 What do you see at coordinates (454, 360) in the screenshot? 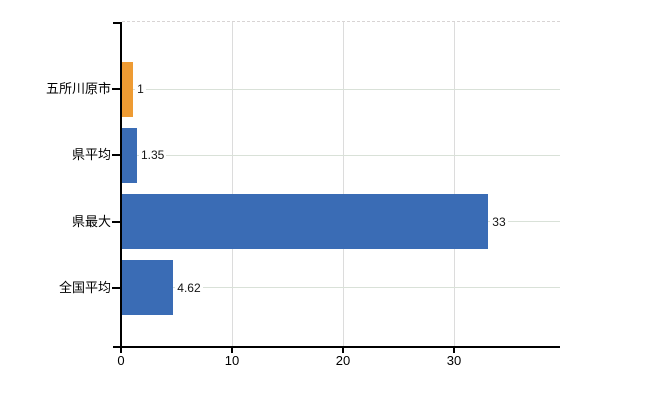
I see `x-axis-tick-label: 30` at bounding box center [454, 360].